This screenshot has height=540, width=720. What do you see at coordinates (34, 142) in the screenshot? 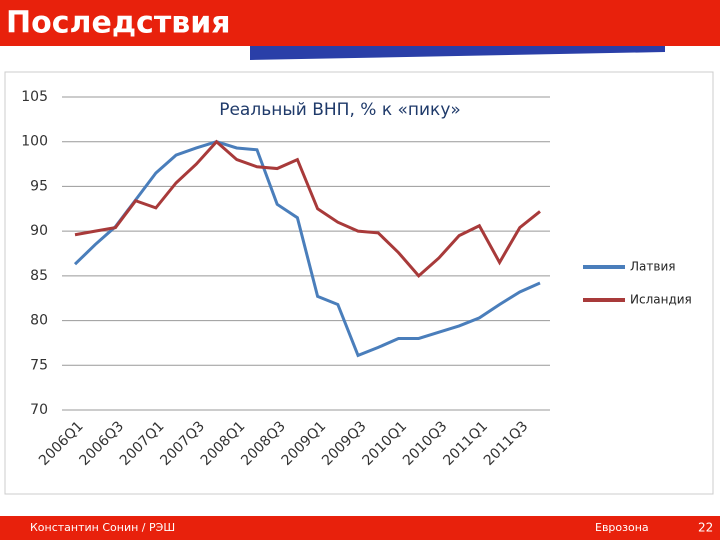
I see `y-tick-label: 100` at bounding box center [34, 142].